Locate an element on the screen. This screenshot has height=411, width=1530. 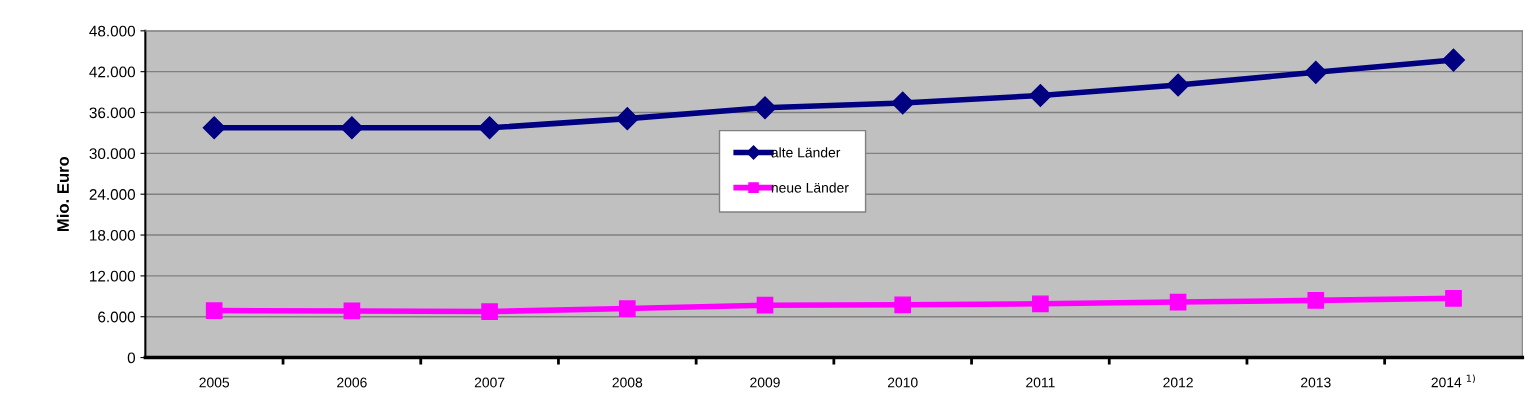
y-tick-label: 12.000 is located at coordinates (113, 276).